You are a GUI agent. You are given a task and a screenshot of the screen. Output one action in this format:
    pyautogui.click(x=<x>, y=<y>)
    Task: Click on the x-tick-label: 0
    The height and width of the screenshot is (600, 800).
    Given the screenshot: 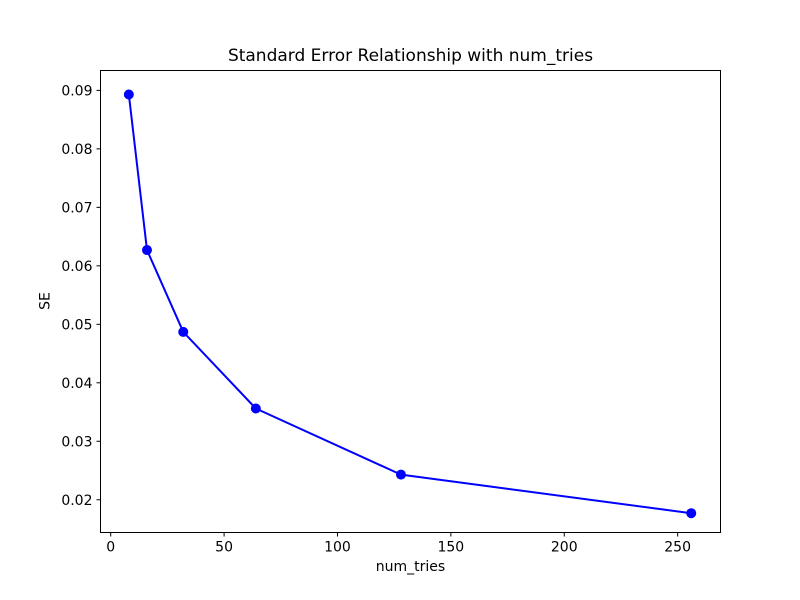 What is the action you would take?
    pyautogui.click(x=110, y=548)
    